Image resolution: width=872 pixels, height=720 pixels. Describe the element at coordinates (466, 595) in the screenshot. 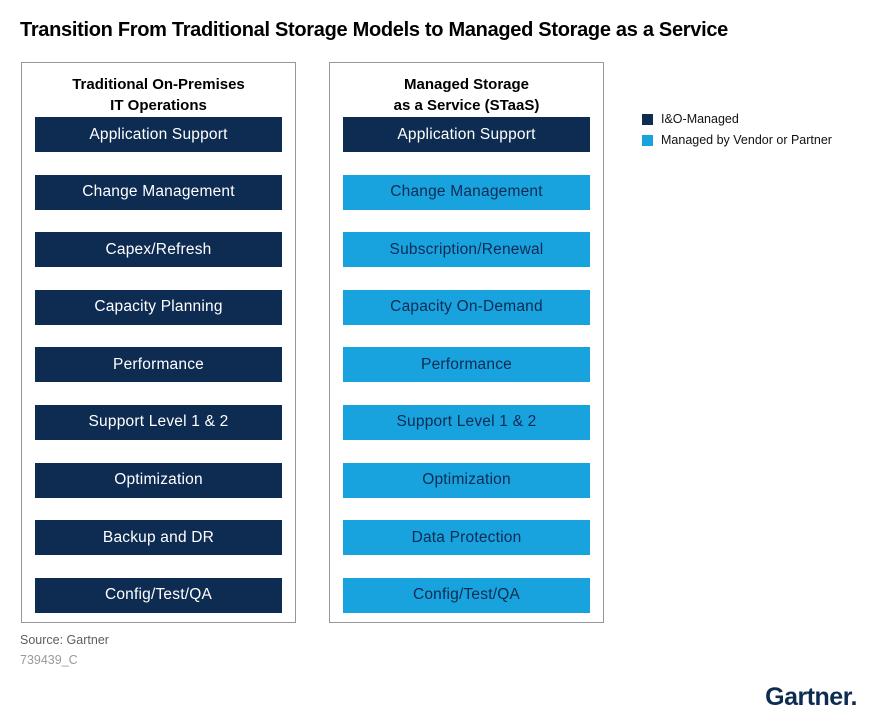

I see `box-staas-config-test-qa: Config/Test/QA` at that location.